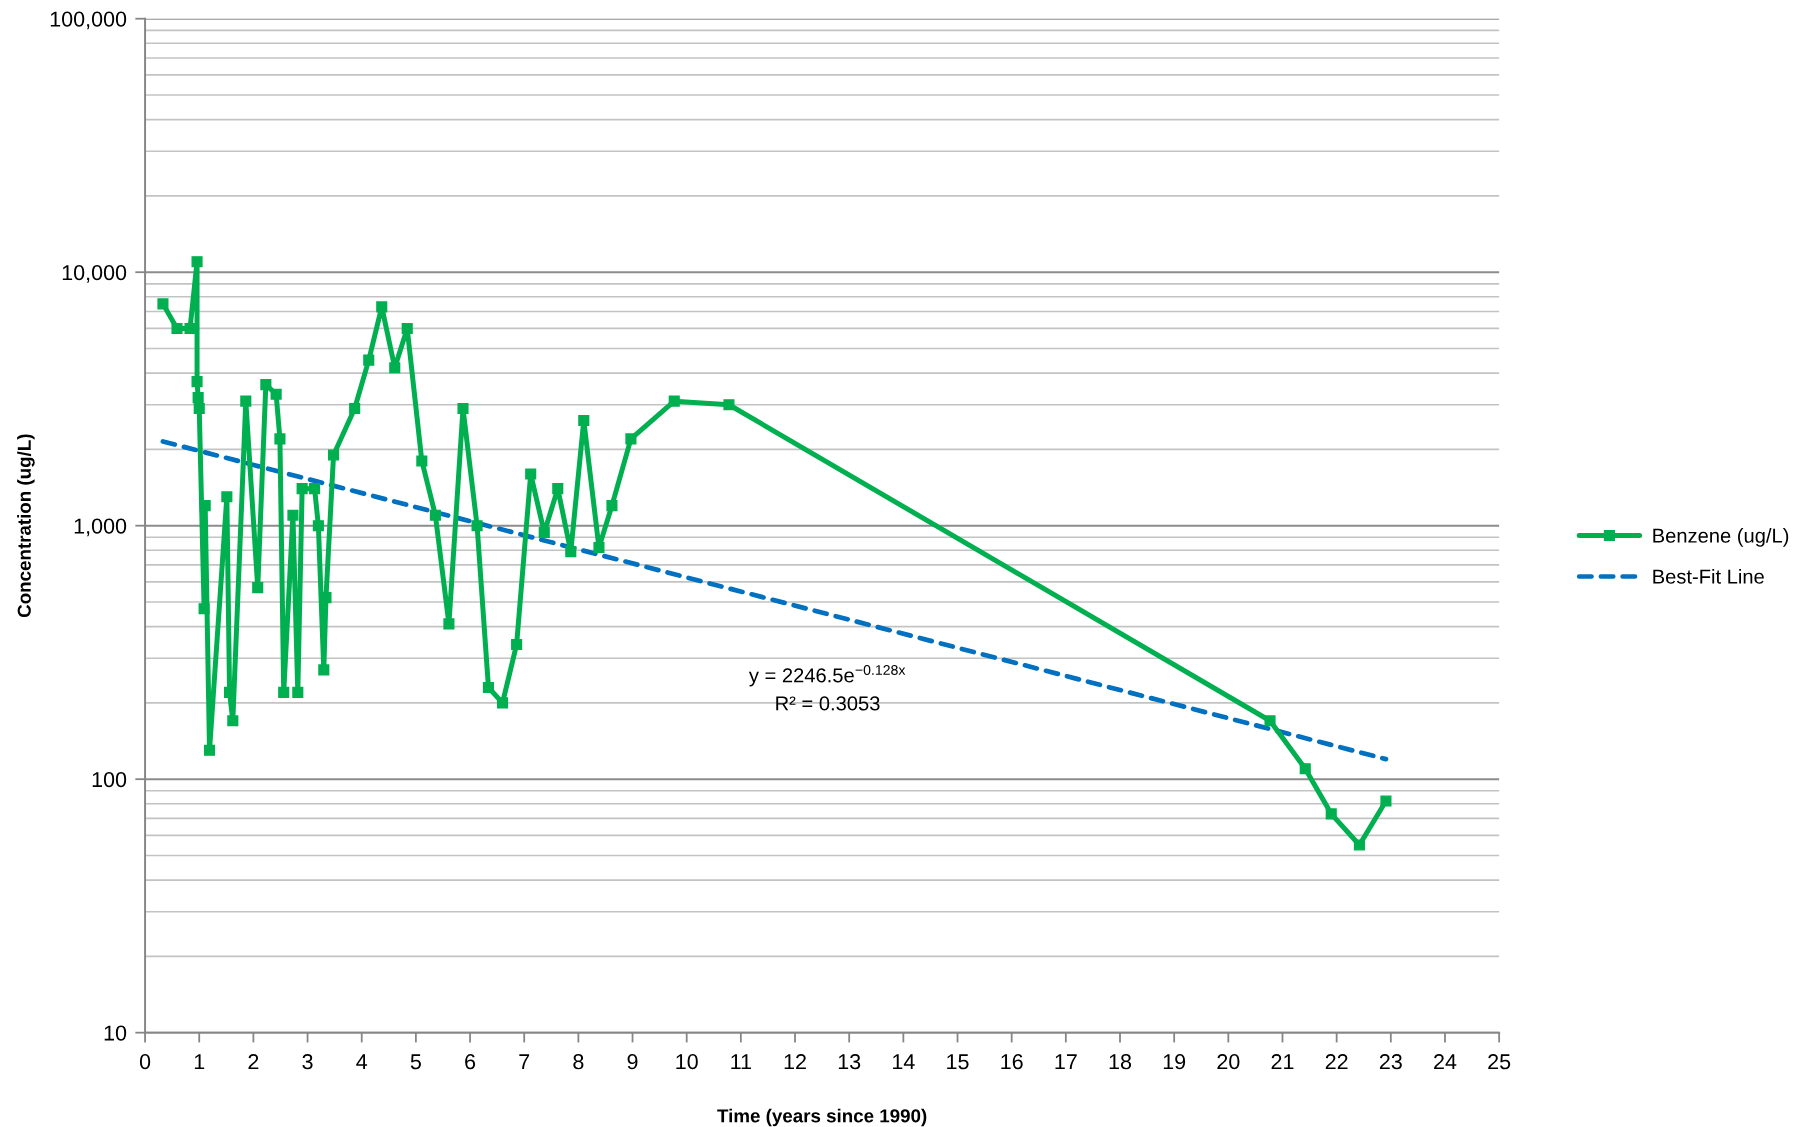  I want to click on annotation: R² = 0.3053, so click(828, 703).